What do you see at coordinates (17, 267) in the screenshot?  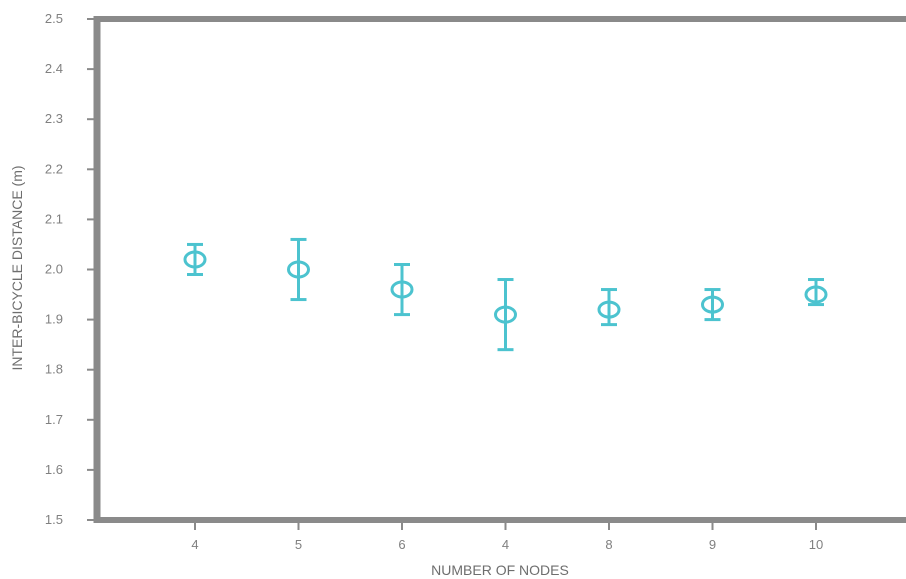 I see `y-axis-title: INTER-BICYCLE DISTANCE (m)` at bounding box center [17, 267].